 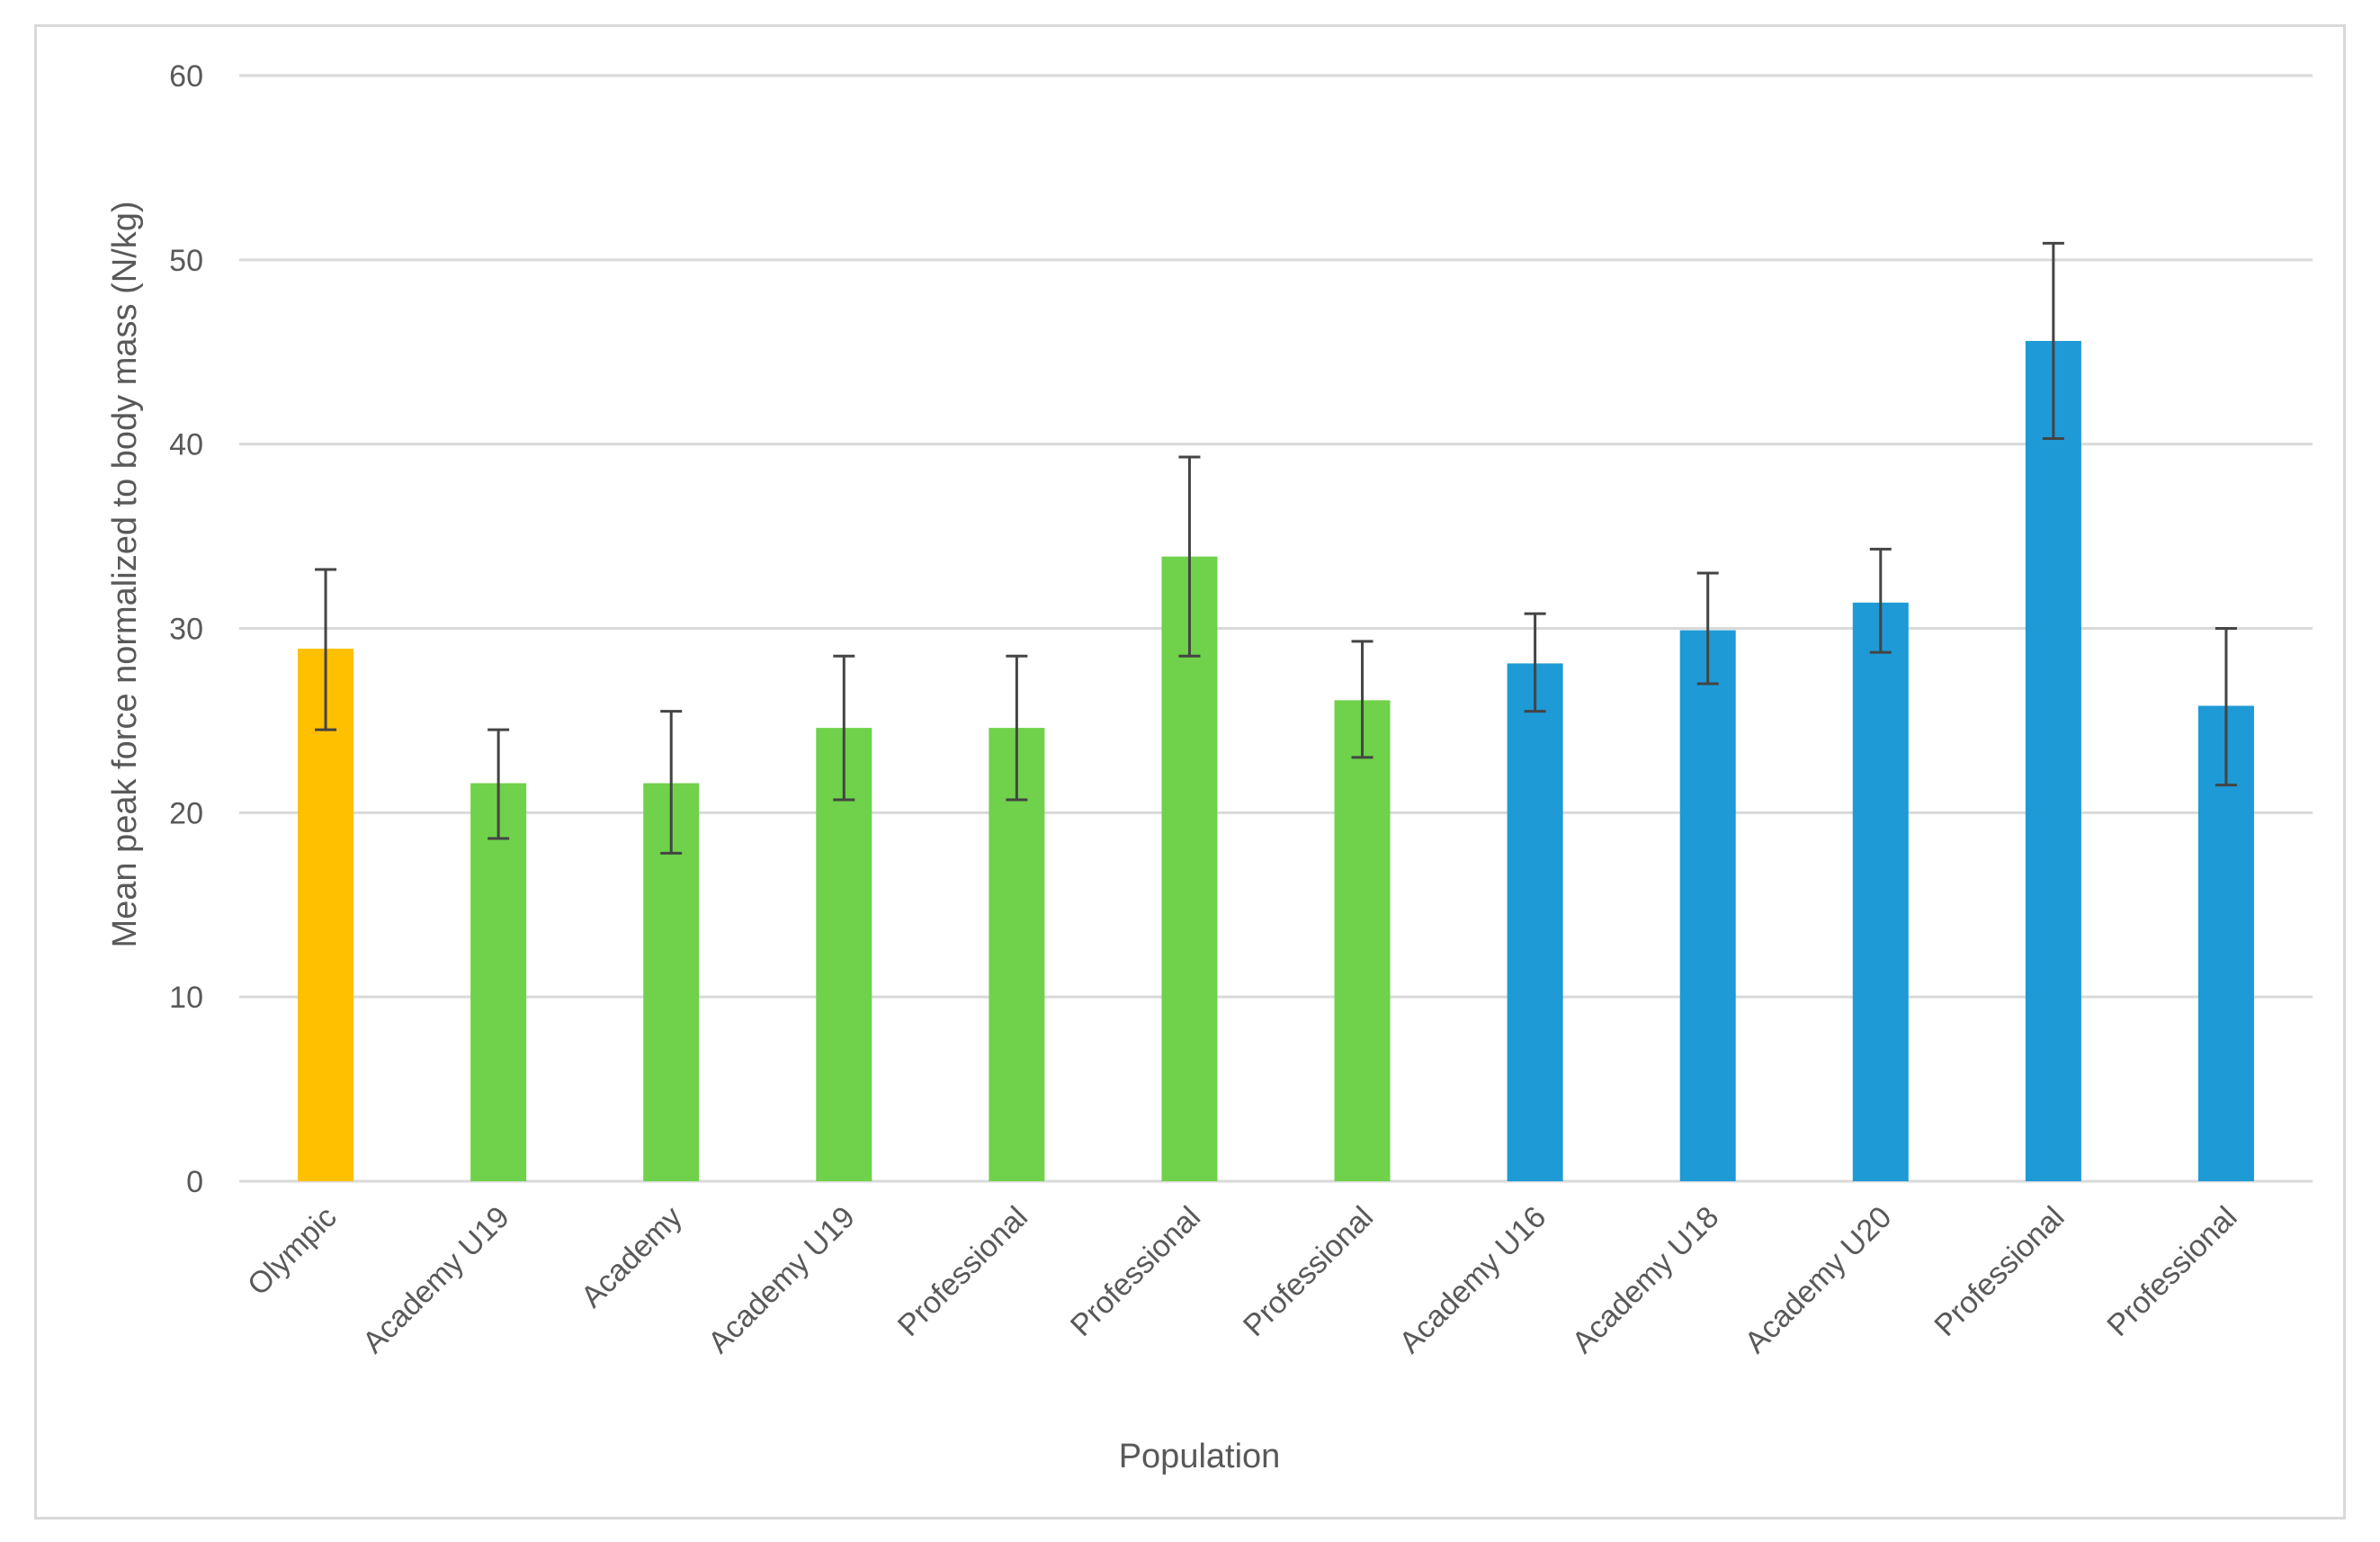 What do you see at coordinates (632, 1257) in the screenshot?
I see `x-category-label: Academy` at bounding box center [632, 1257].